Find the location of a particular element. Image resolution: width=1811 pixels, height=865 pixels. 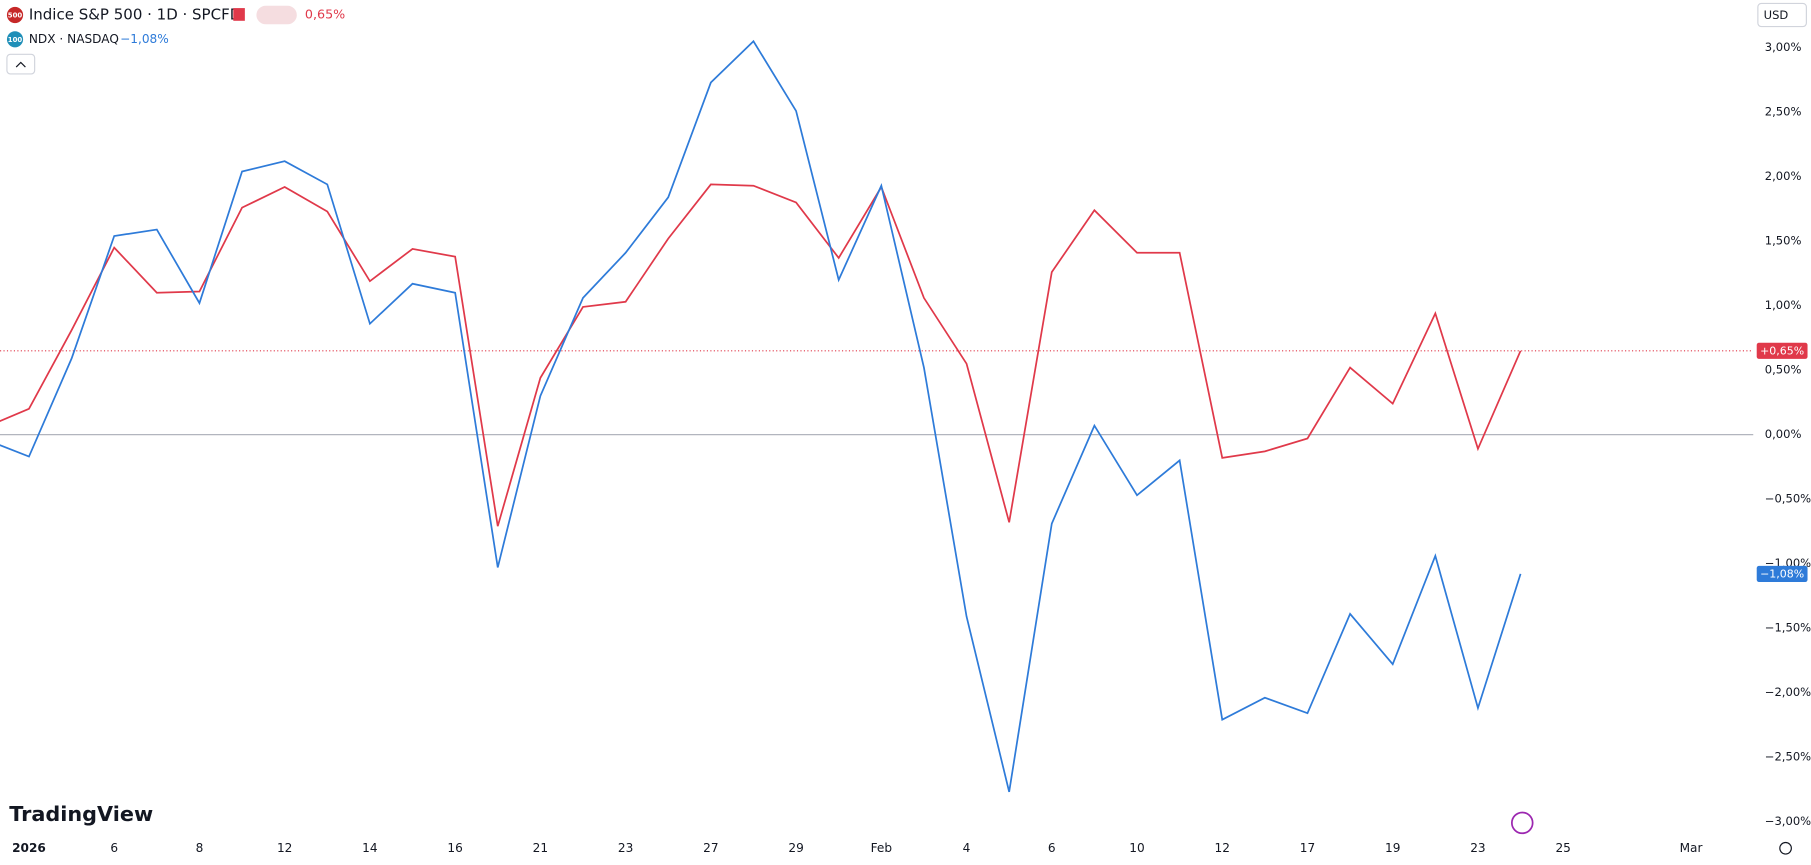

icon-label: 100 is located at coordinates (15, 40).